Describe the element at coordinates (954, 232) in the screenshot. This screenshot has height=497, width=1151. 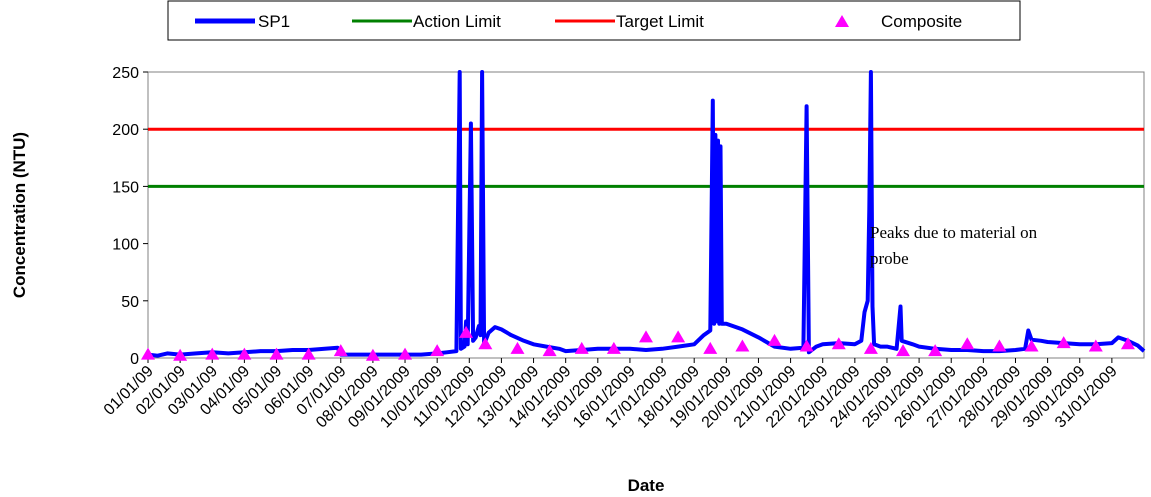
I see `annotation-line-1: Peaks due to material on` at that location.